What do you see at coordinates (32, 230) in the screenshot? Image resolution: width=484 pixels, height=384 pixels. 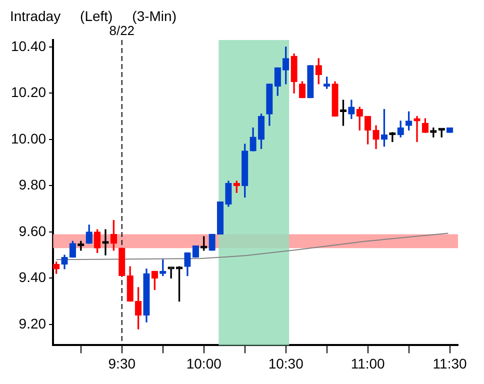 I see `y-tick-label: 9.60` at bounding box center [32, 230].